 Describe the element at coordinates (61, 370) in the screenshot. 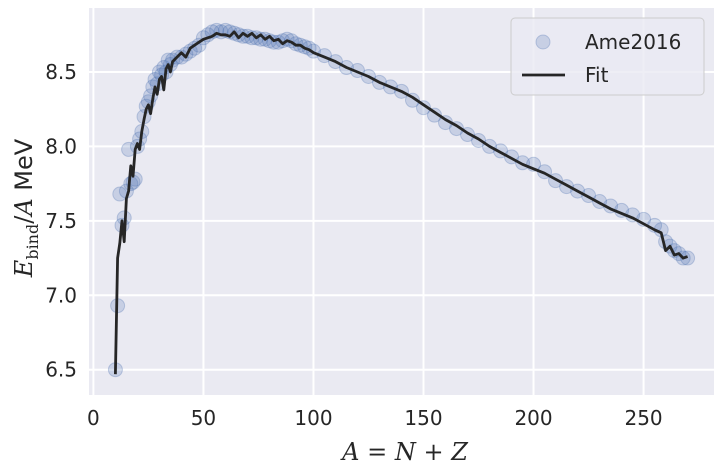

I see `y-tick-label: 6.5` at that location.